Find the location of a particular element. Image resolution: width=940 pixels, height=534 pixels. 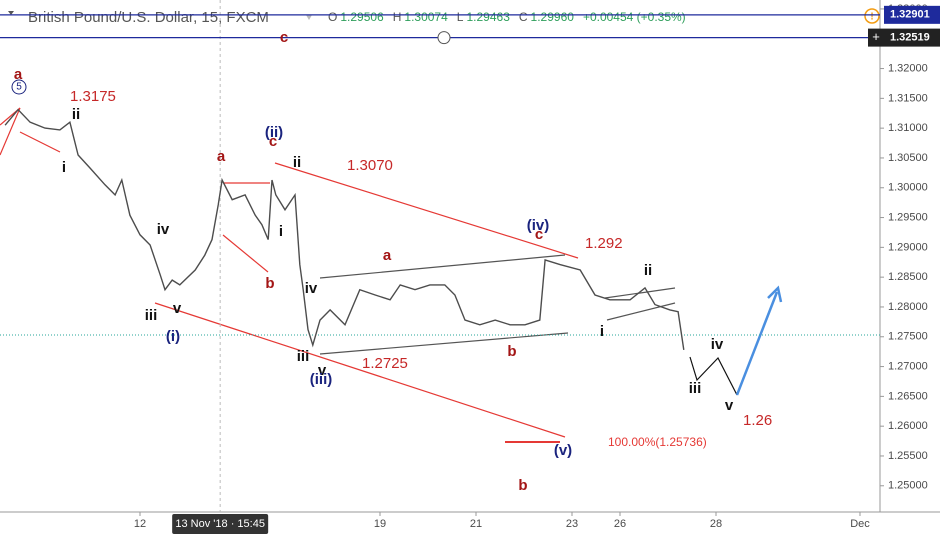

y-tick-label: 1.29000 is located at coordinates (908, 247).